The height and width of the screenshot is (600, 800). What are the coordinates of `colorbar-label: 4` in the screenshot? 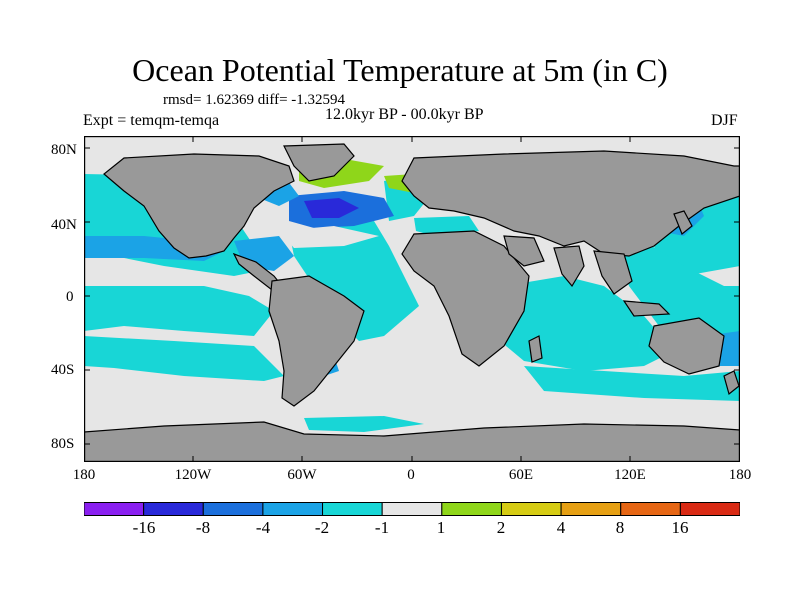 It's located at (561, 527).